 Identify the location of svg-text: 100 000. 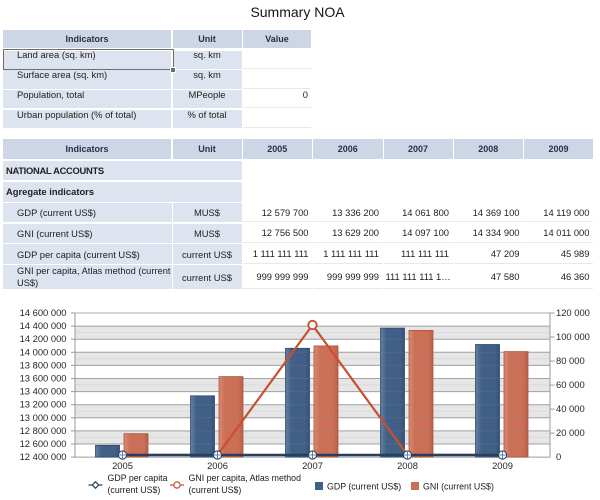
(573, 336).